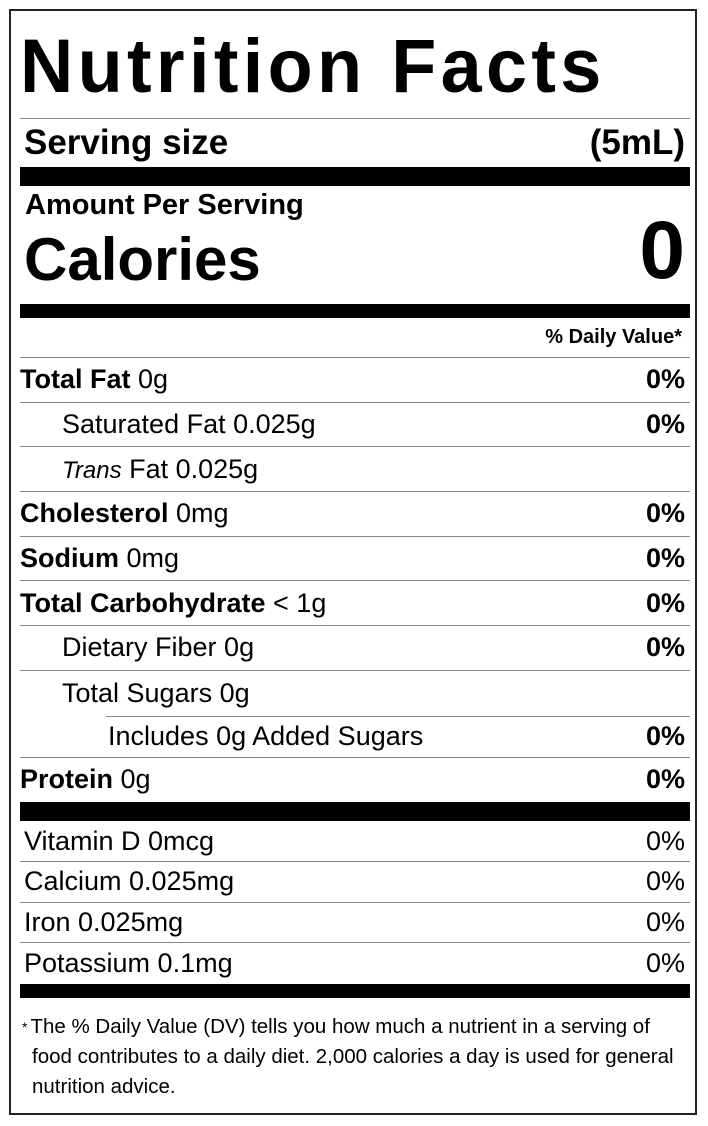 Image resolution: width=708 pixels, height=1126 pixels. What do you see at coordinates (355, 737) in the screenshot?
I see `nutrient-row-added-sugars: Includes 0g Added Sugars 0%` at bounding box center [355, 737].